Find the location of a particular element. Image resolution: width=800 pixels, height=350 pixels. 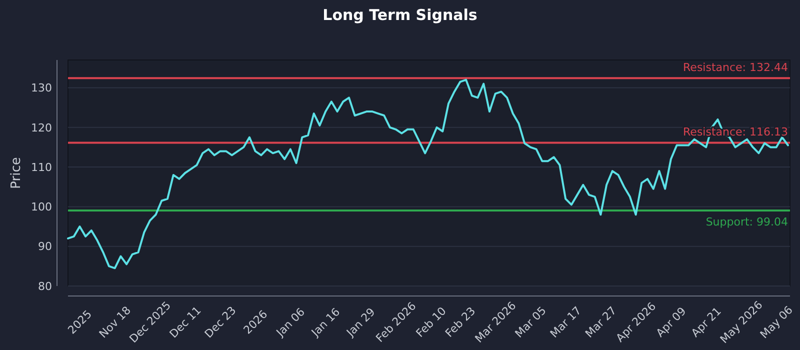

x-tick-label: Apr 09 is located at coordinates (671, 322).